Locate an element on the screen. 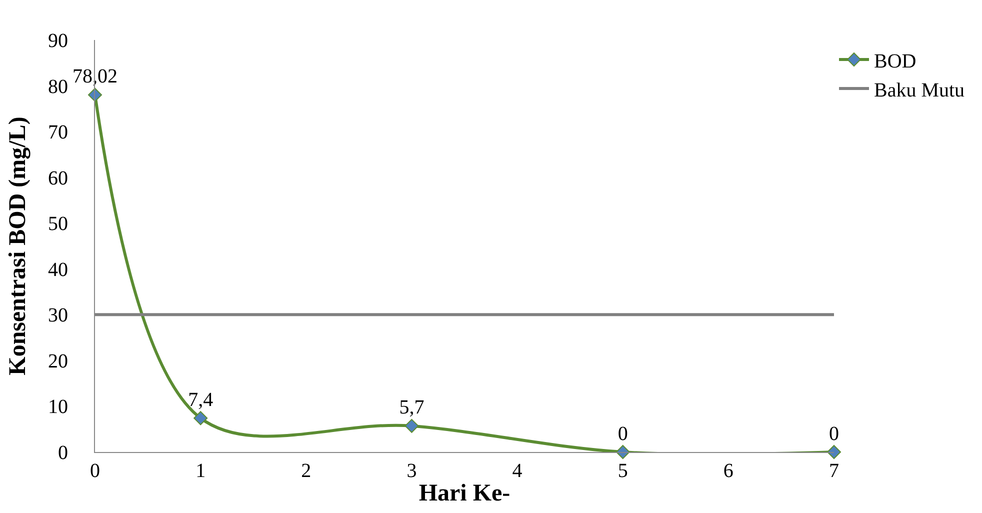  legend-label: BOD is located at coordinates (895, 61).